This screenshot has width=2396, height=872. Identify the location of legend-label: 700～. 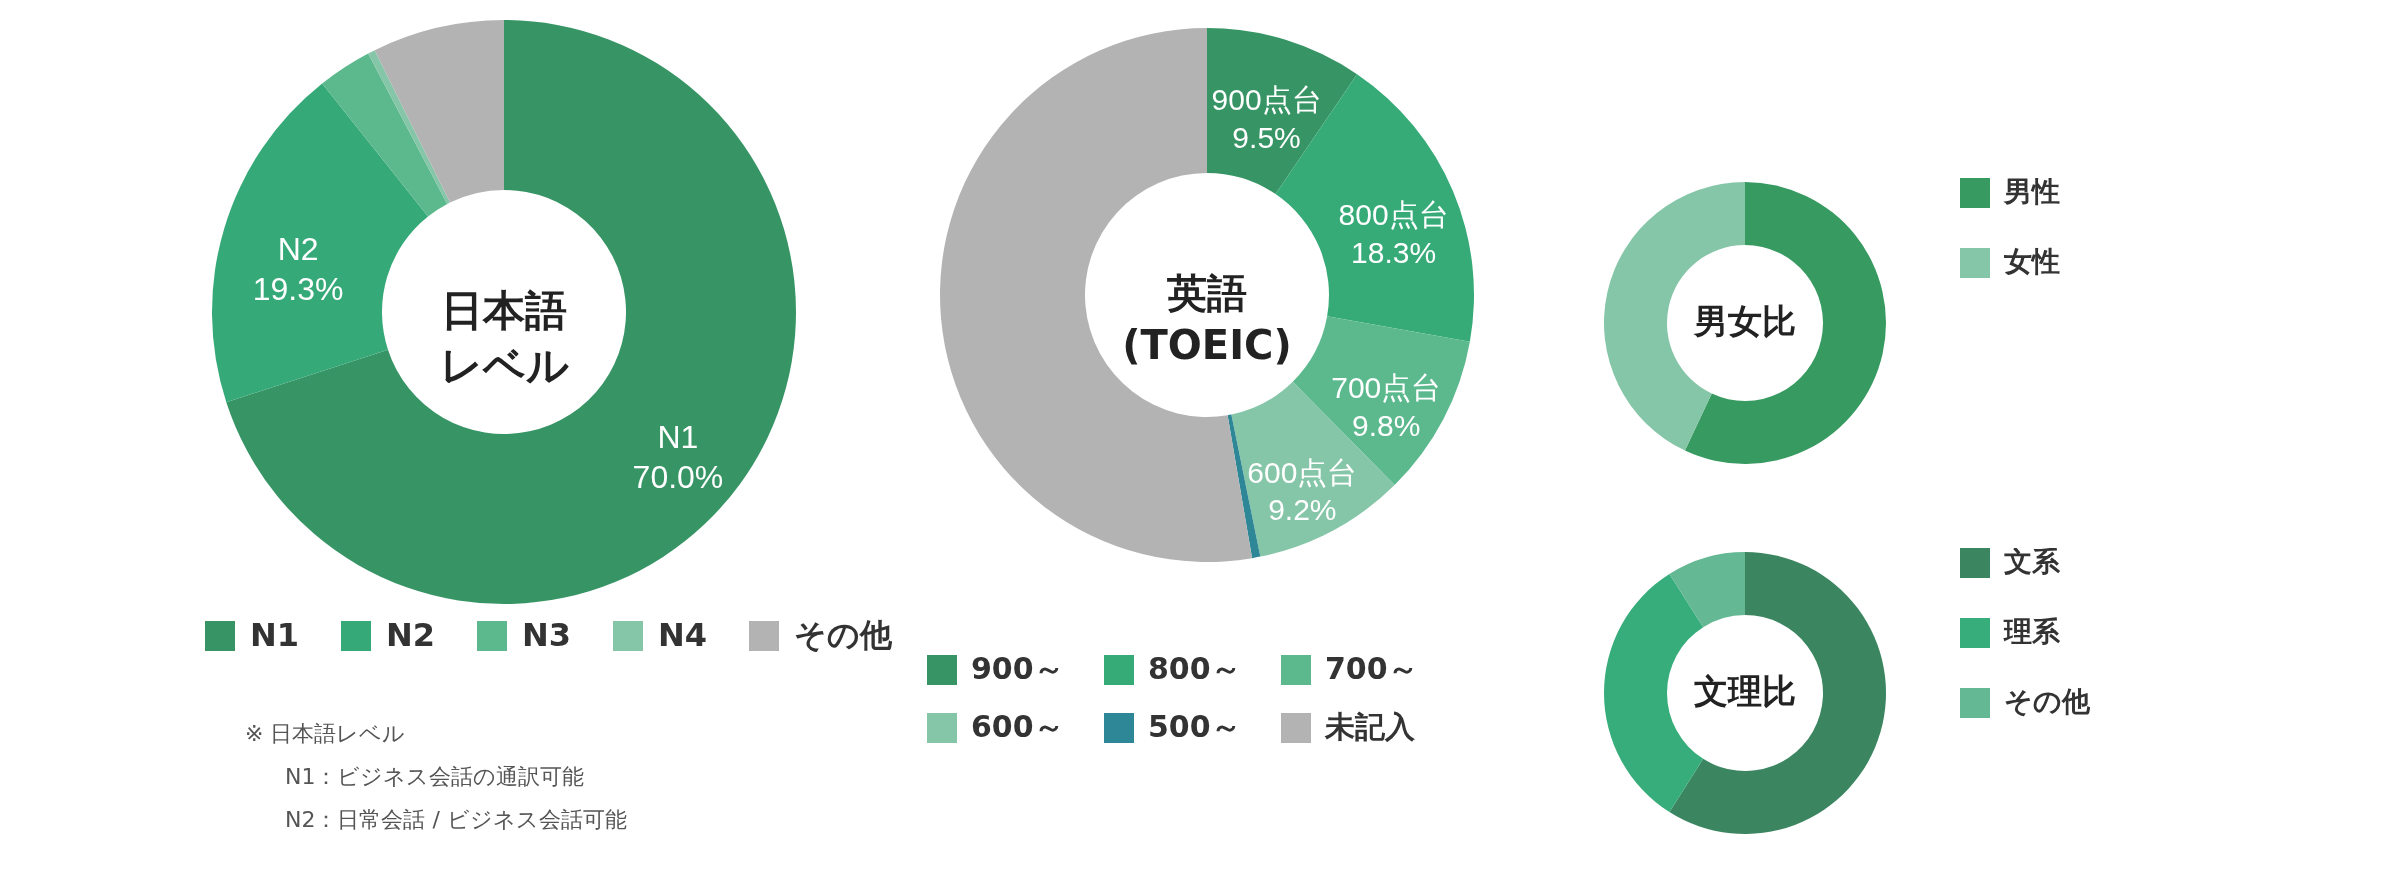
(1371, 668).